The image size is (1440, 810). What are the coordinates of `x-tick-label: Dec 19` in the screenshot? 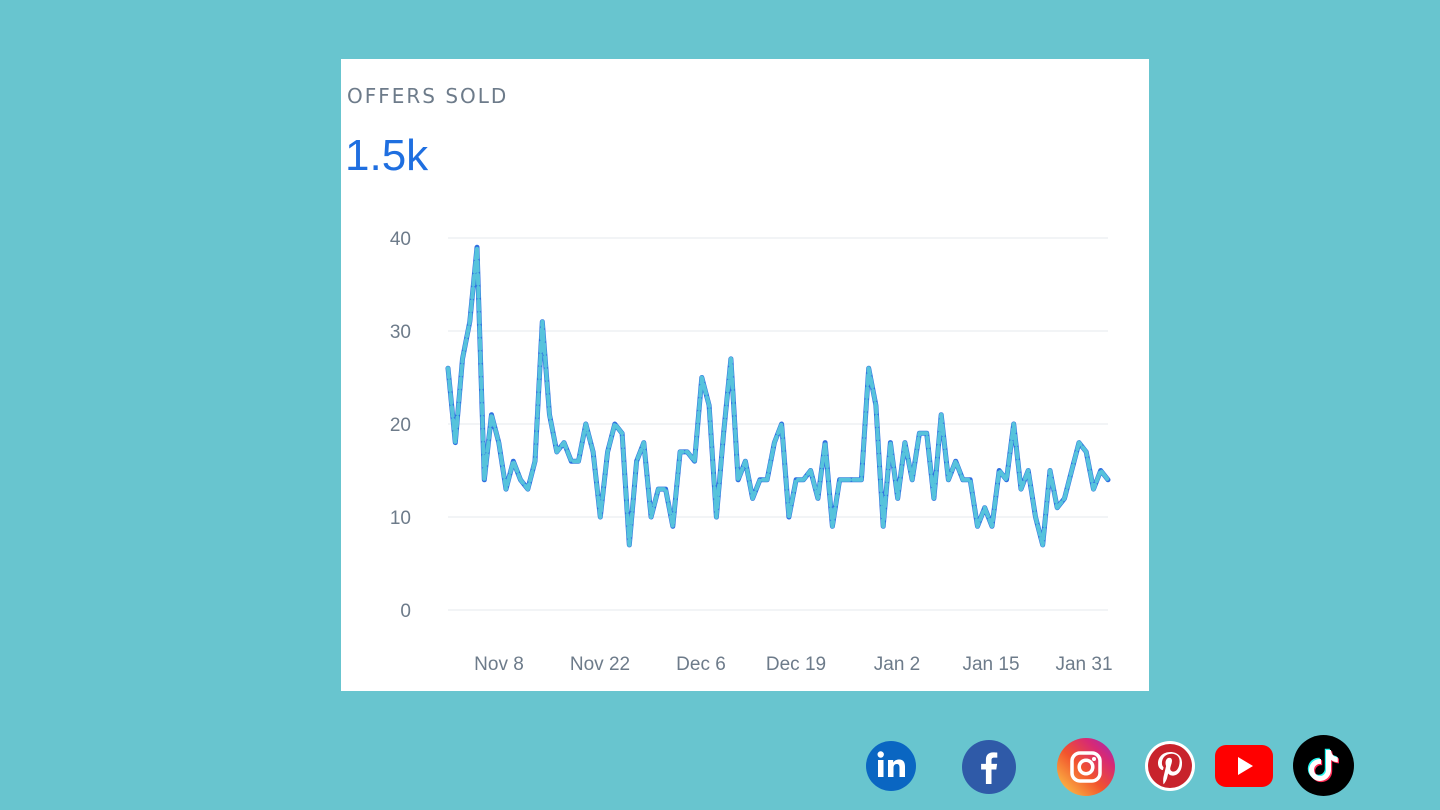 It's located at (796, 664).